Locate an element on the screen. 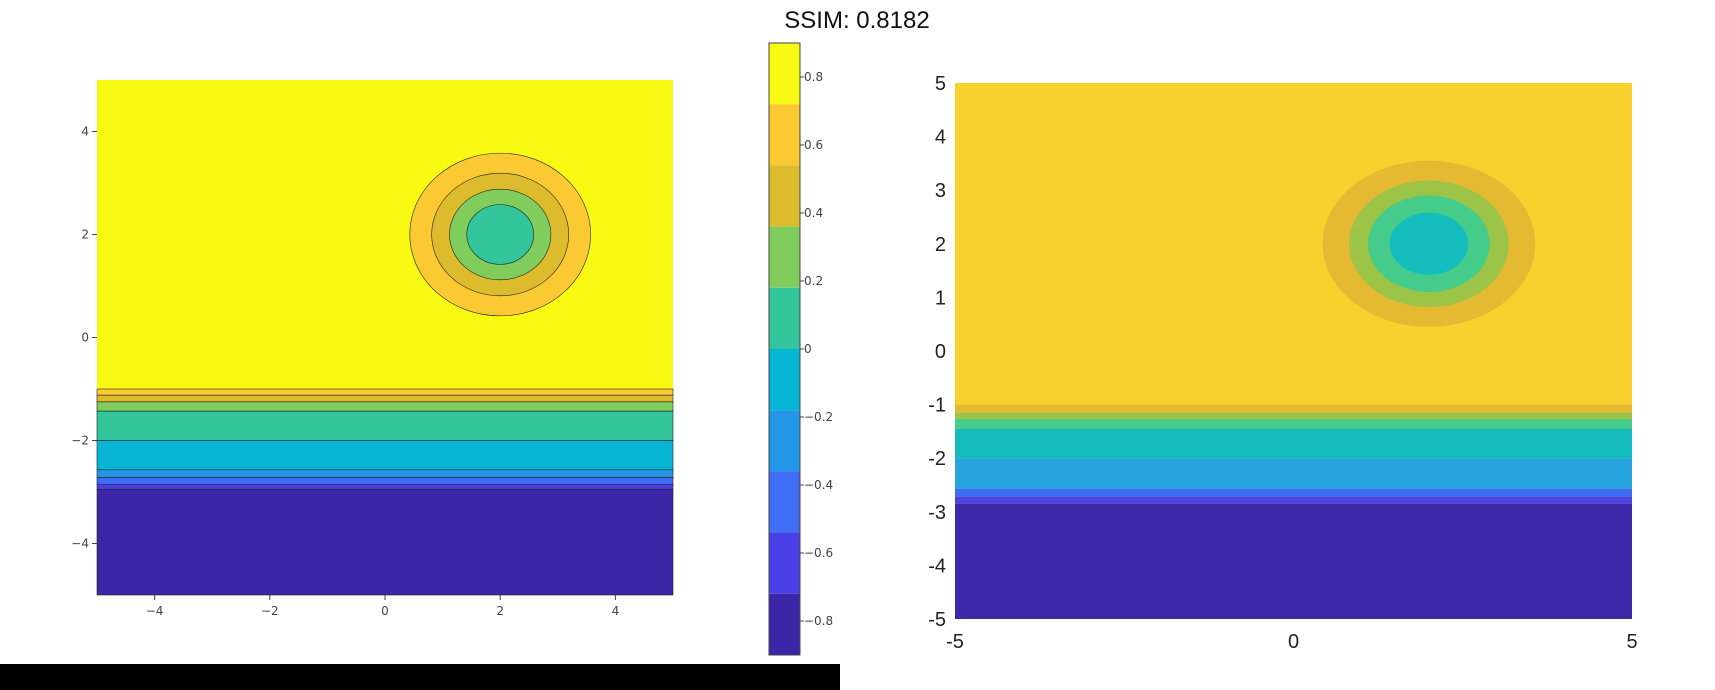 The image size is (1715, 690). bottom-black-bar is located at coordinates (420, 677).